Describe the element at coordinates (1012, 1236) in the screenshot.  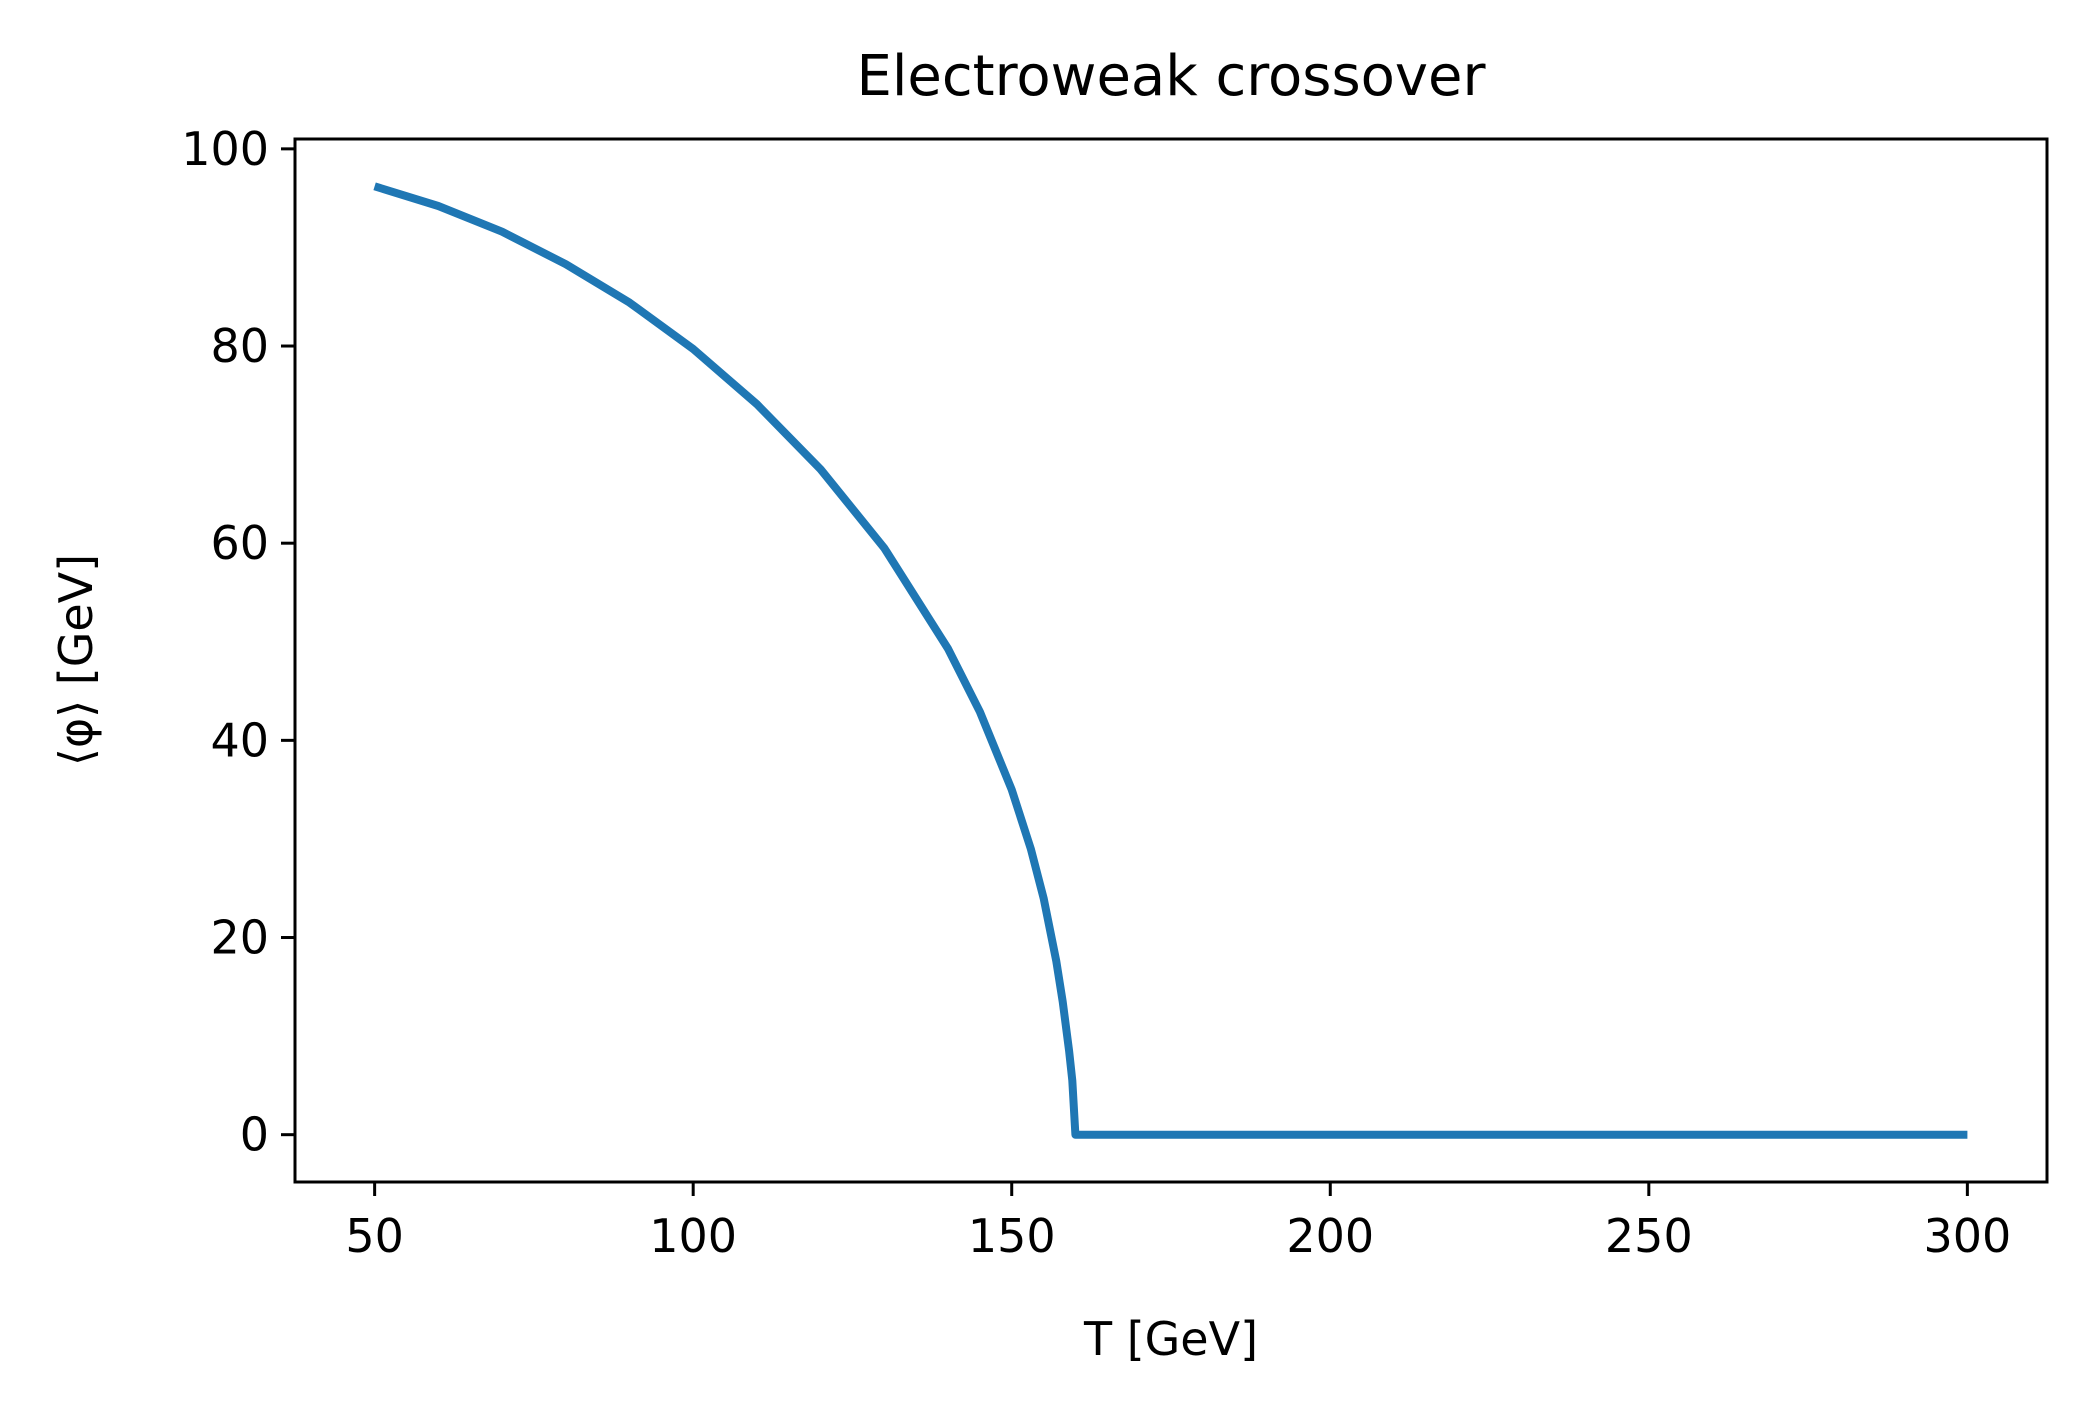
I see `x-tick-label: 150` at that location.